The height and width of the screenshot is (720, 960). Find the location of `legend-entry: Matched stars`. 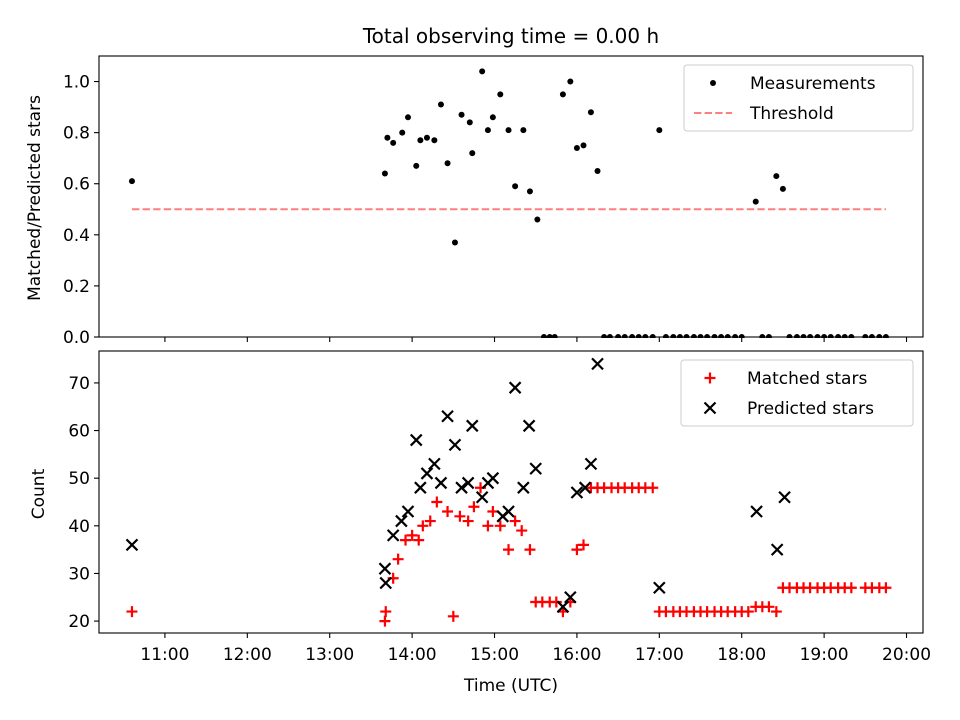

legend-entry: Matched stars is located at coordinates (785, 379).